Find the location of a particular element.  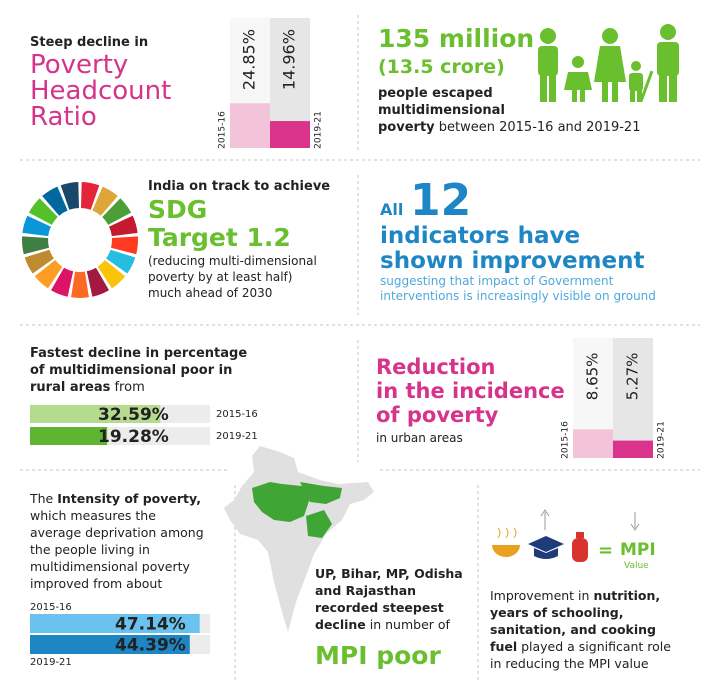

title: of poverty is located at coordinates (437, 415).